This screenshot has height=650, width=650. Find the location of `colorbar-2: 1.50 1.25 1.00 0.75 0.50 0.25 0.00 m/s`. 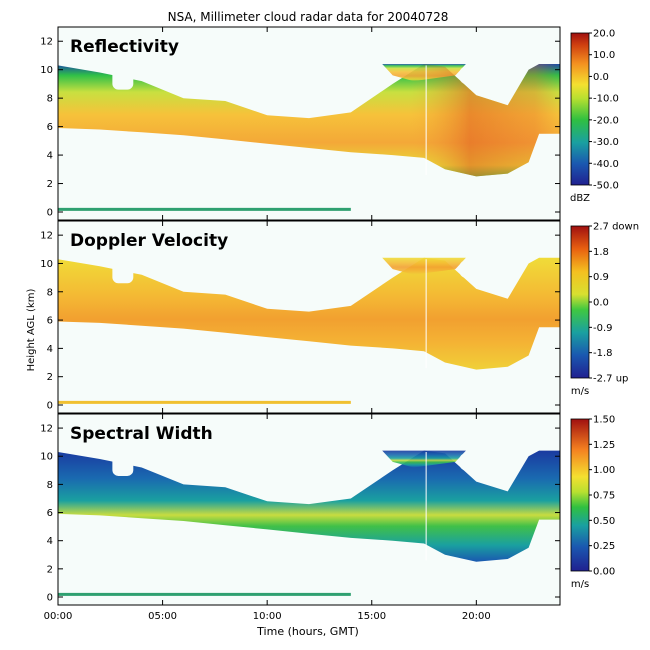

colorbar-2: 1.50 1.25 1.00 0.75 0.50 0.25 0.00 m/s is located at coordinates (592, 502).